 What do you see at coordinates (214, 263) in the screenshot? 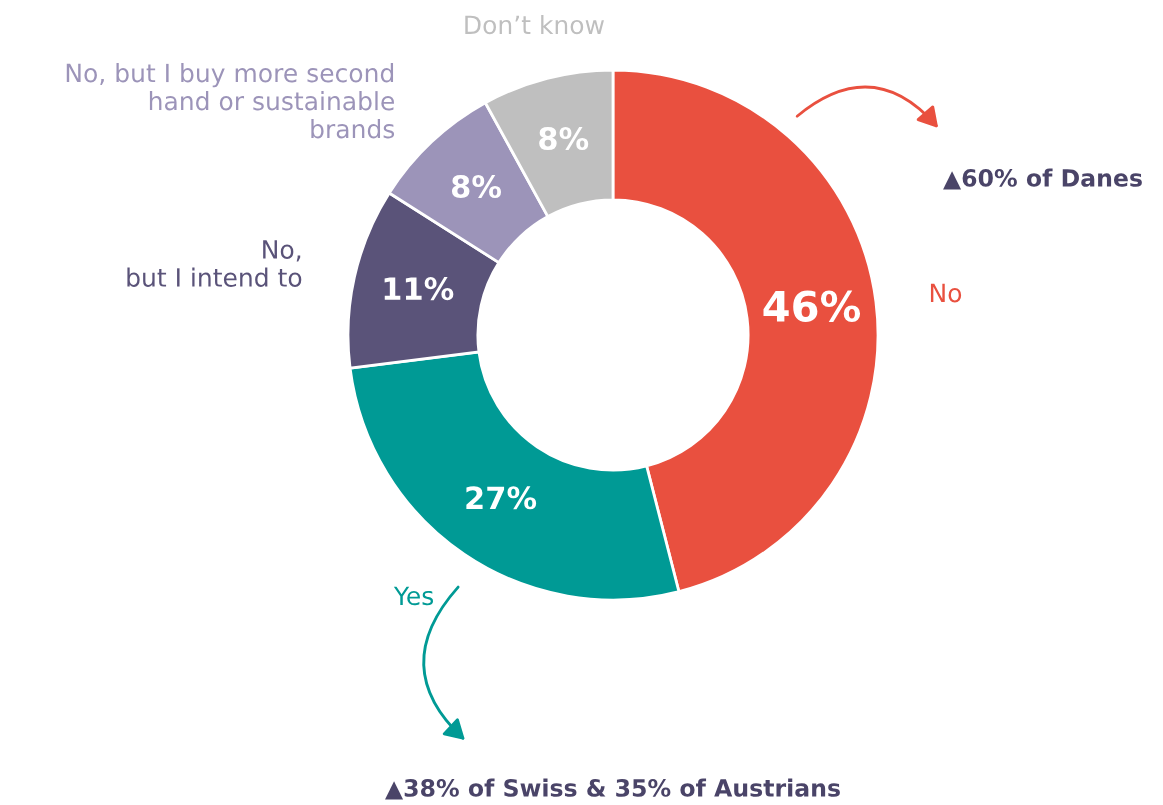
I see `slice-label: No, but I intend to` at bounding box center [214, 263].